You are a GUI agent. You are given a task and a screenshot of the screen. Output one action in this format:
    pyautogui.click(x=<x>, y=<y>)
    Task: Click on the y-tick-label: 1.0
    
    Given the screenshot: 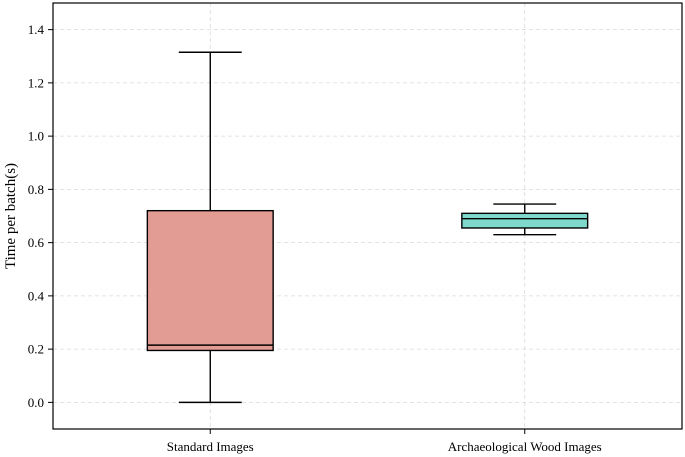 What is the action you would take?
    pyautogui.click(x=36, y=136)
    